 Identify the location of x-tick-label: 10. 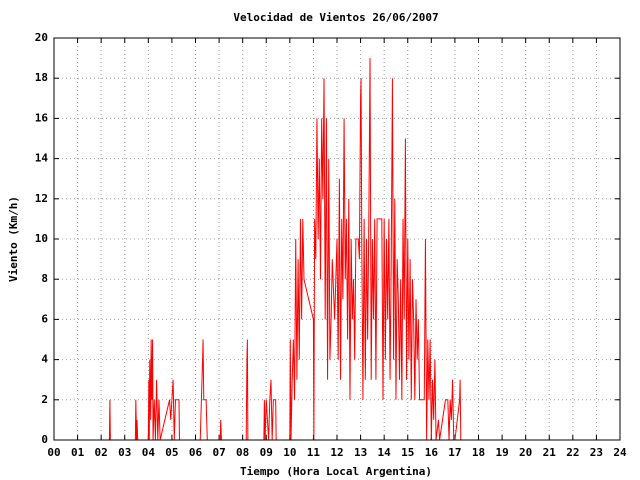
(289, 452).